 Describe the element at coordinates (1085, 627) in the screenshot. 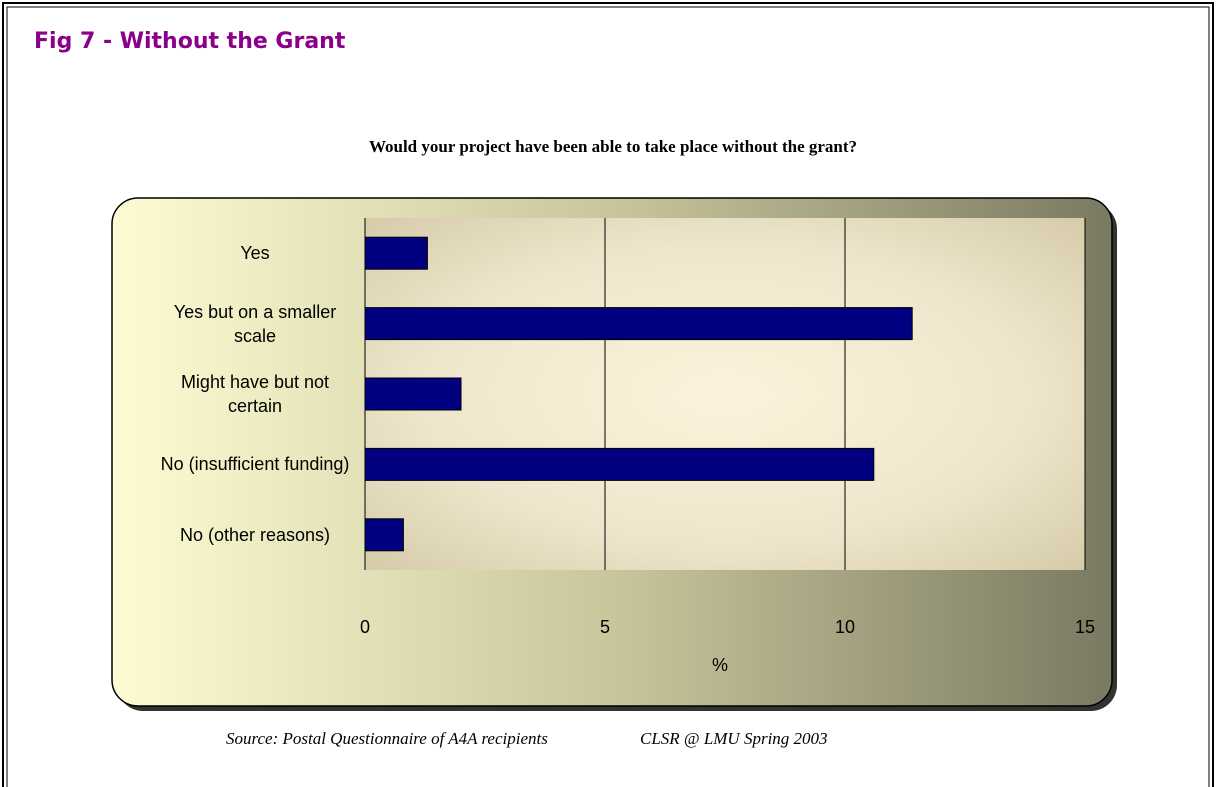

I see `x-tick-label: 15` at that location.